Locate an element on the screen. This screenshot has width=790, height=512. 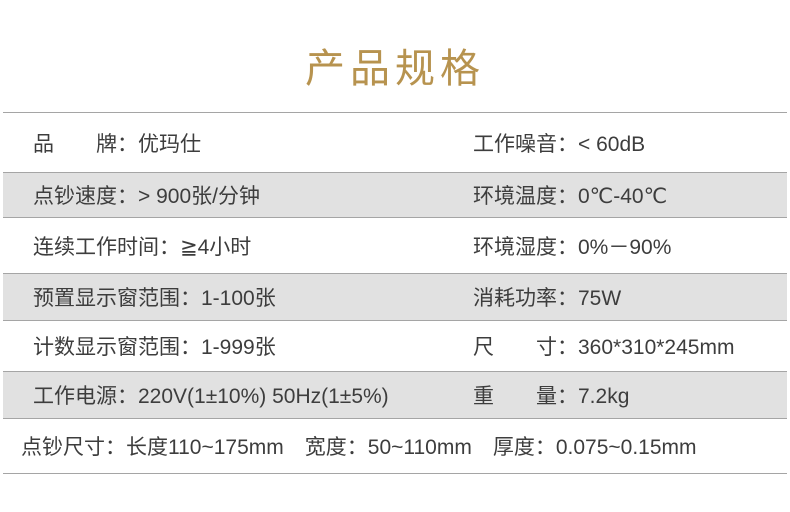
spec-row-brand: 品 牌：优玛仕 工作噪音：< 60dB is located at coordinates (395, 142).